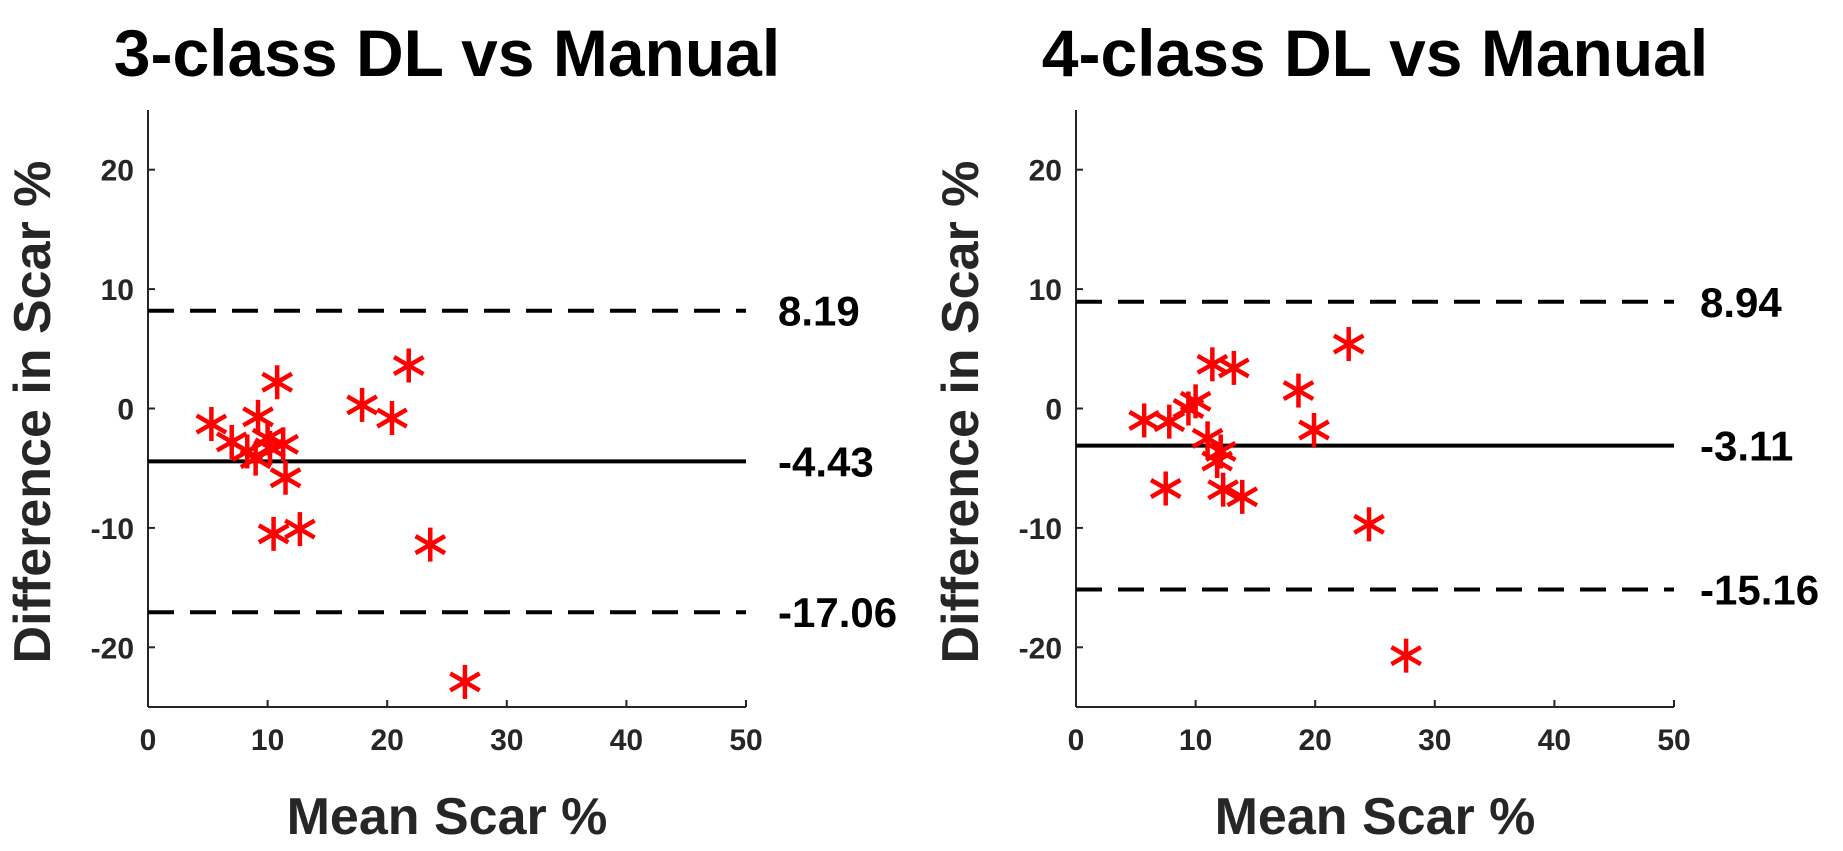 The width and height of the screenshot is (1843, 851). Describe the element at coordinates (837, 612) in the screenshot. I see `lower-limit-label: -17.06` at that location.